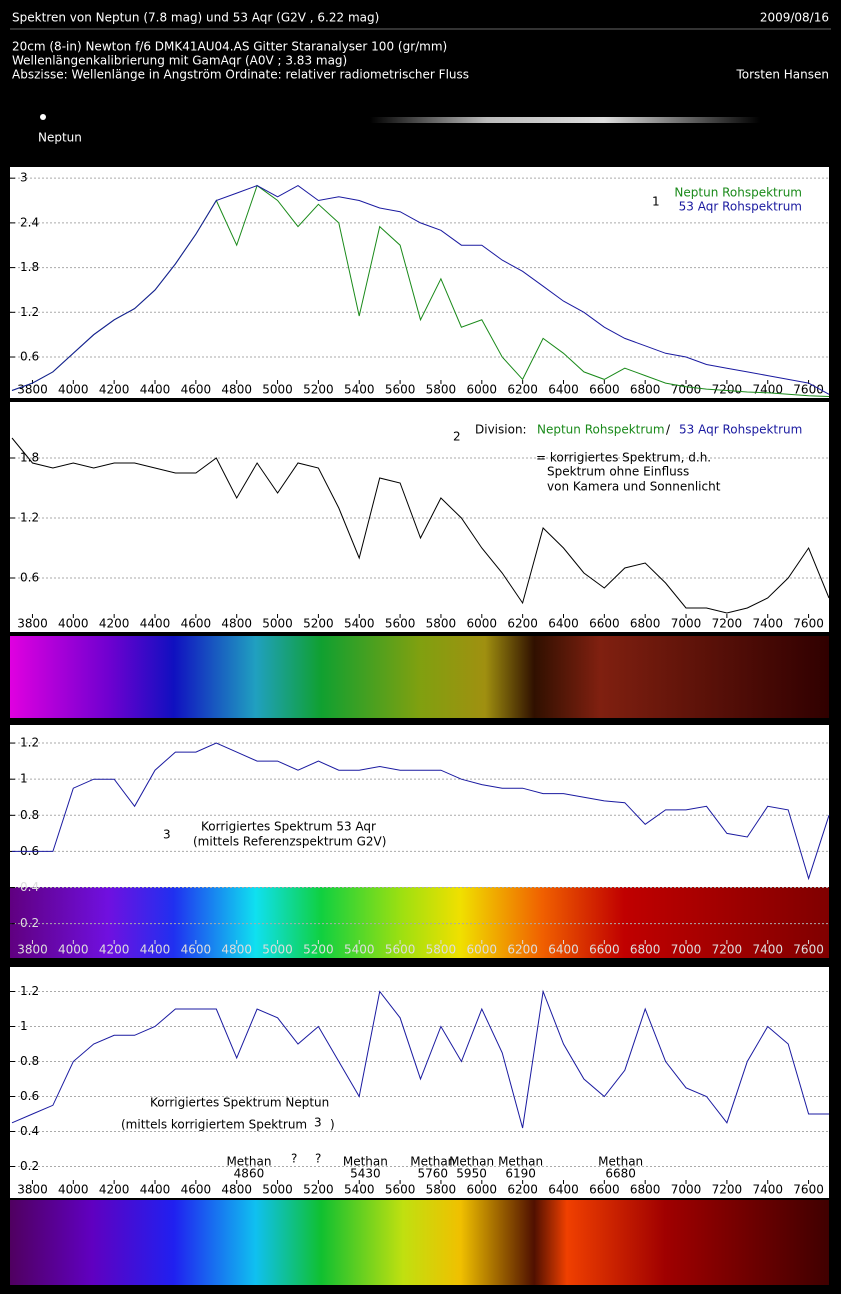  What do you see at coordinates (332, 1125) in the screenshot?
I see `annotation: )` at bounding box center [332, 1125].